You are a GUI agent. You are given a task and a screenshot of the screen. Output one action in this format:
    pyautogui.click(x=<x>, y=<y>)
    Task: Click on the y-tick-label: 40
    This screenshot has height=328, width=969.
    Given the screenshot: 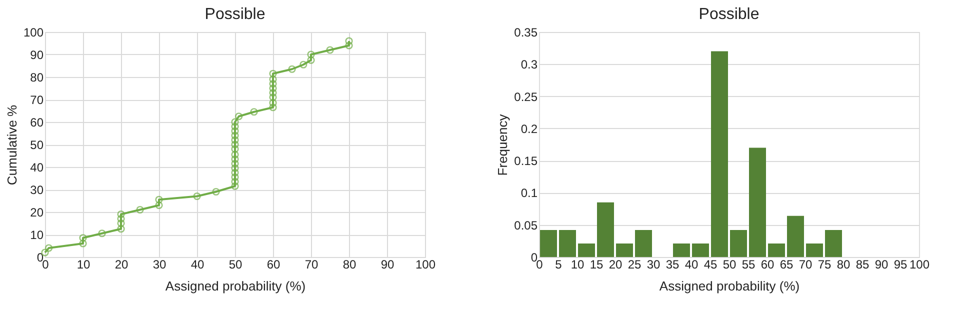 What is the action you would take?
    pyautogui.click(x=37, y=167)
    